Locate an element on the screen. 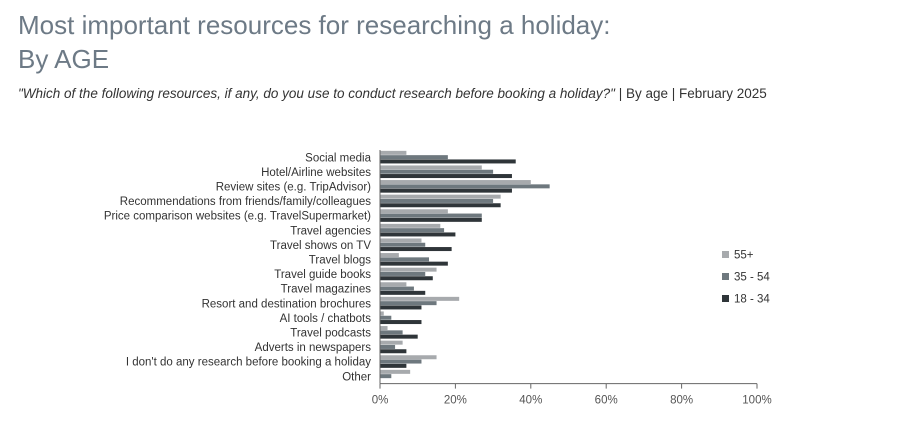 Image resolution: width=903 pixels, height=428 pixels. x-tick-label: 0% is located at coordinates (380, 401).